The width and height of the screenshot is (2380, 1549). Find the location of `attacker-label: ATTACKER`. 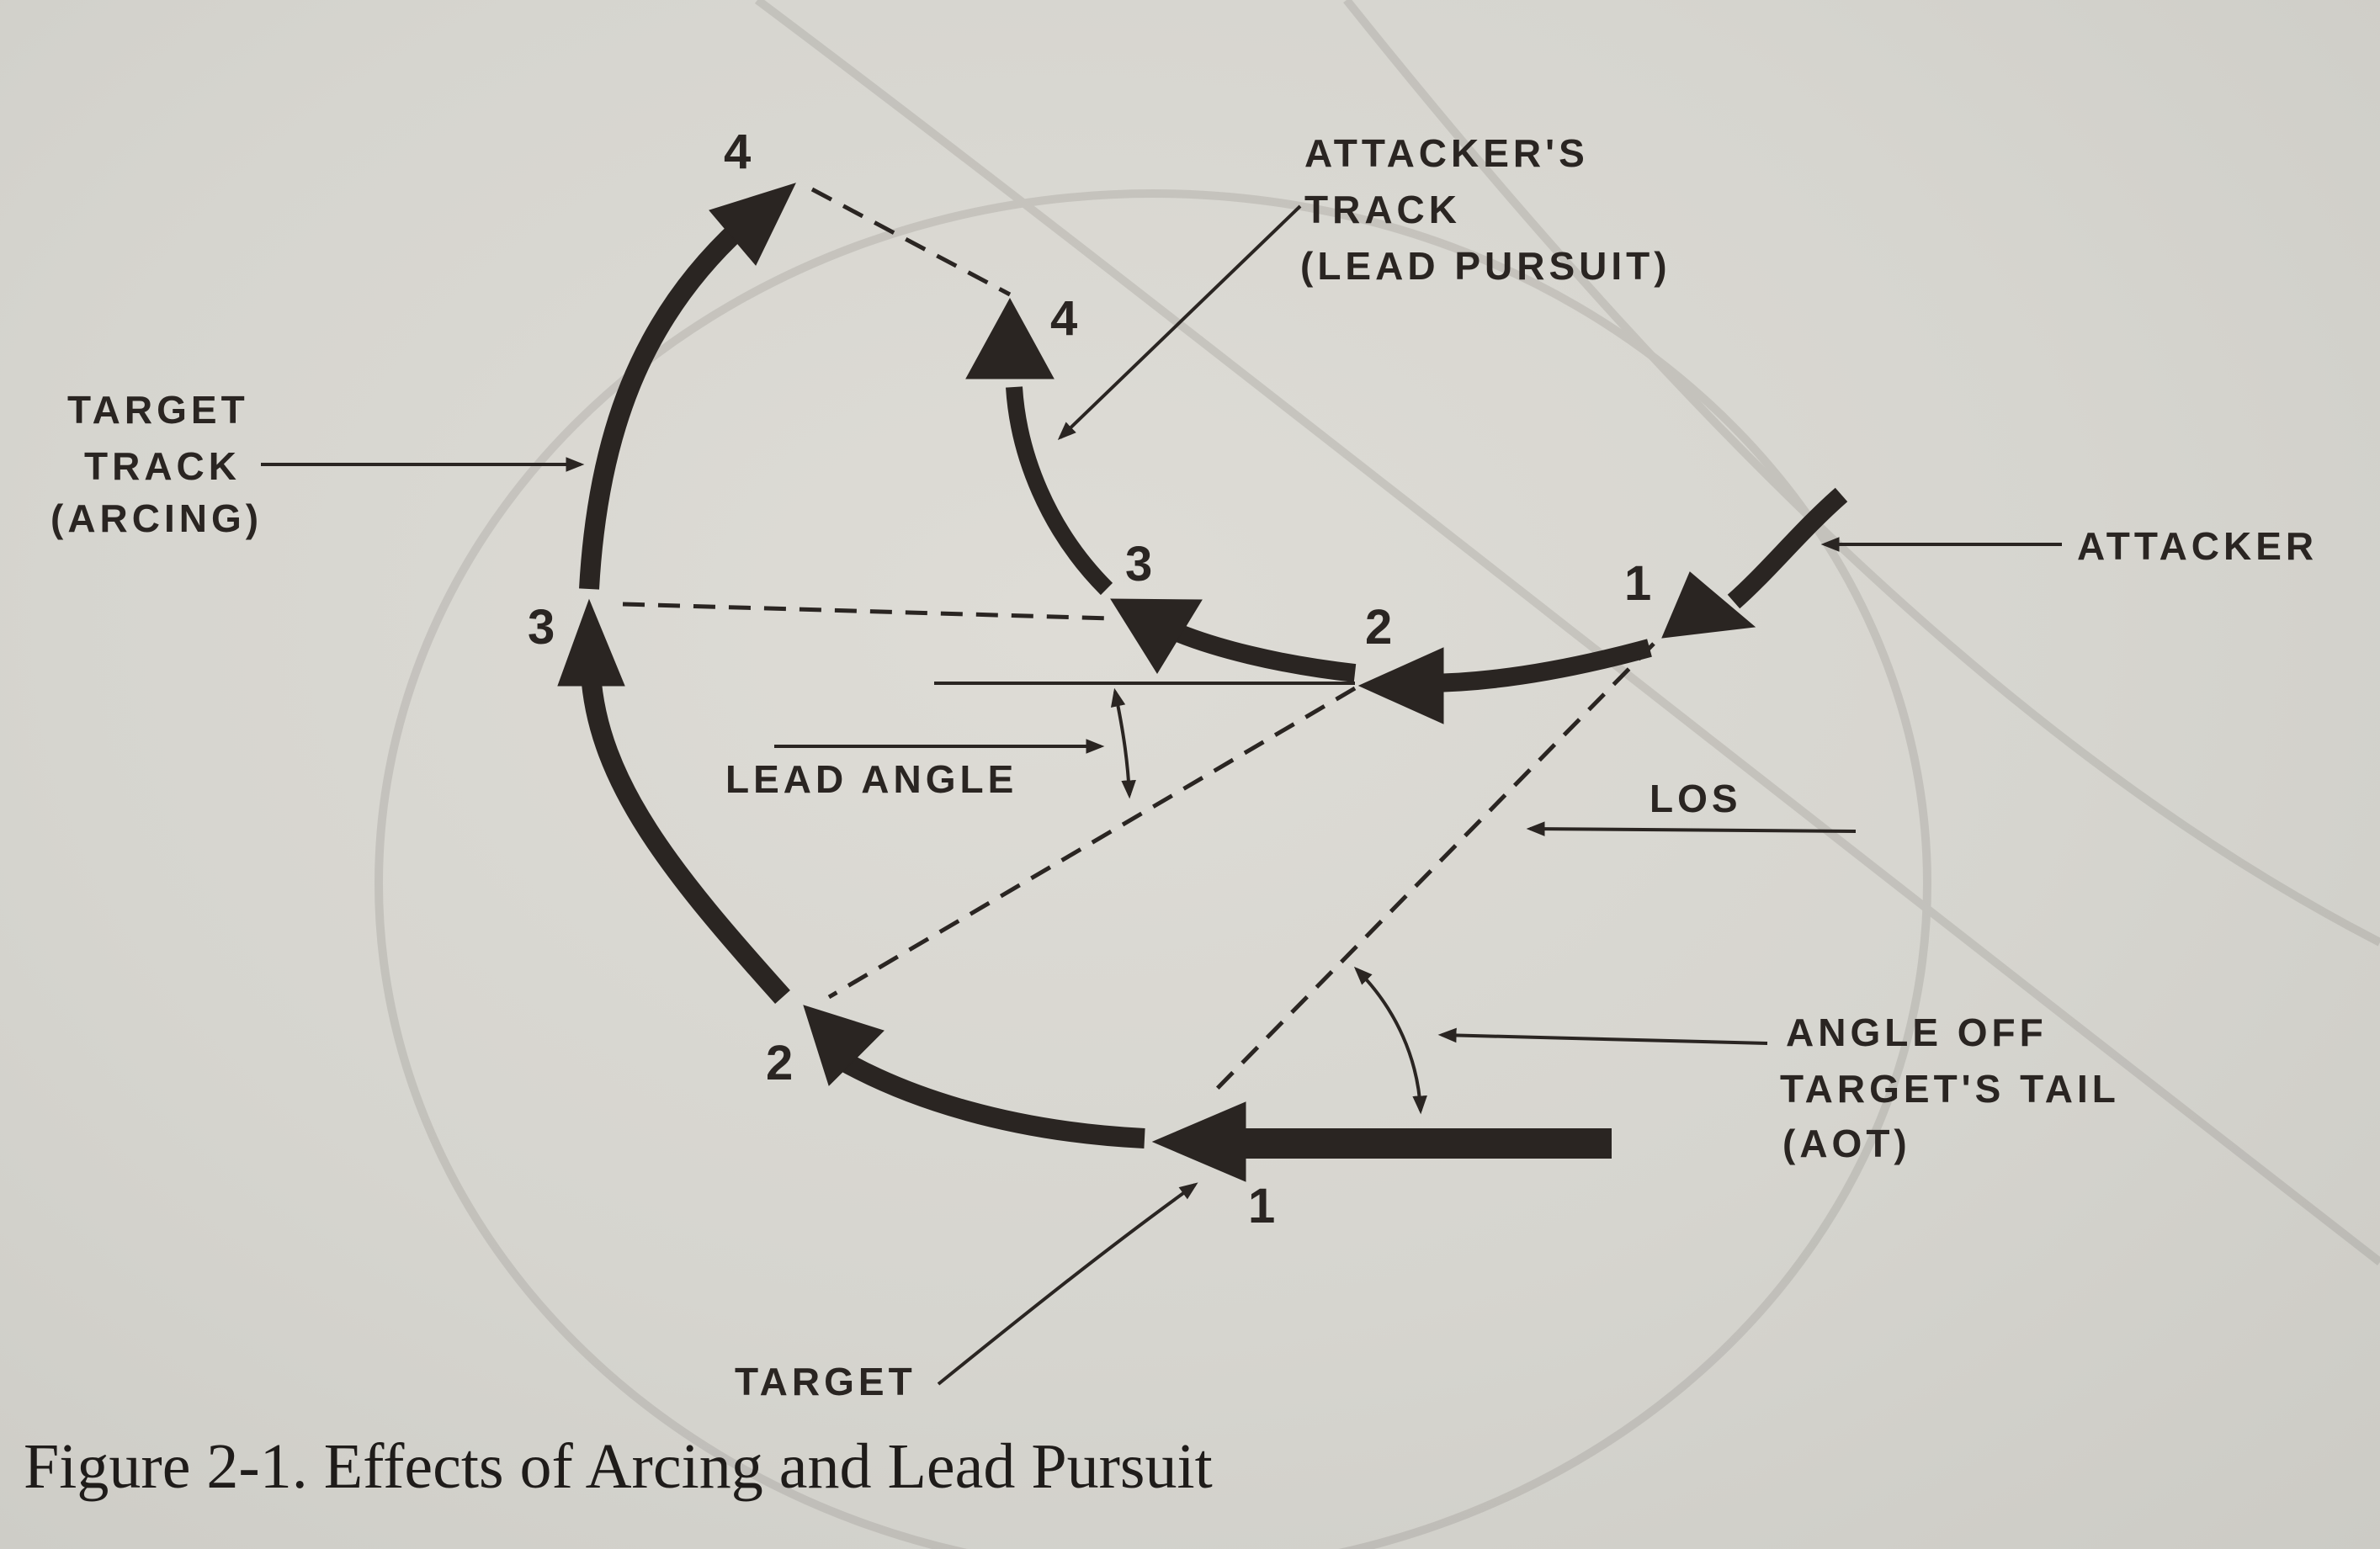

attacker-label: ATTACKER is located at coordinates (2197, 546).